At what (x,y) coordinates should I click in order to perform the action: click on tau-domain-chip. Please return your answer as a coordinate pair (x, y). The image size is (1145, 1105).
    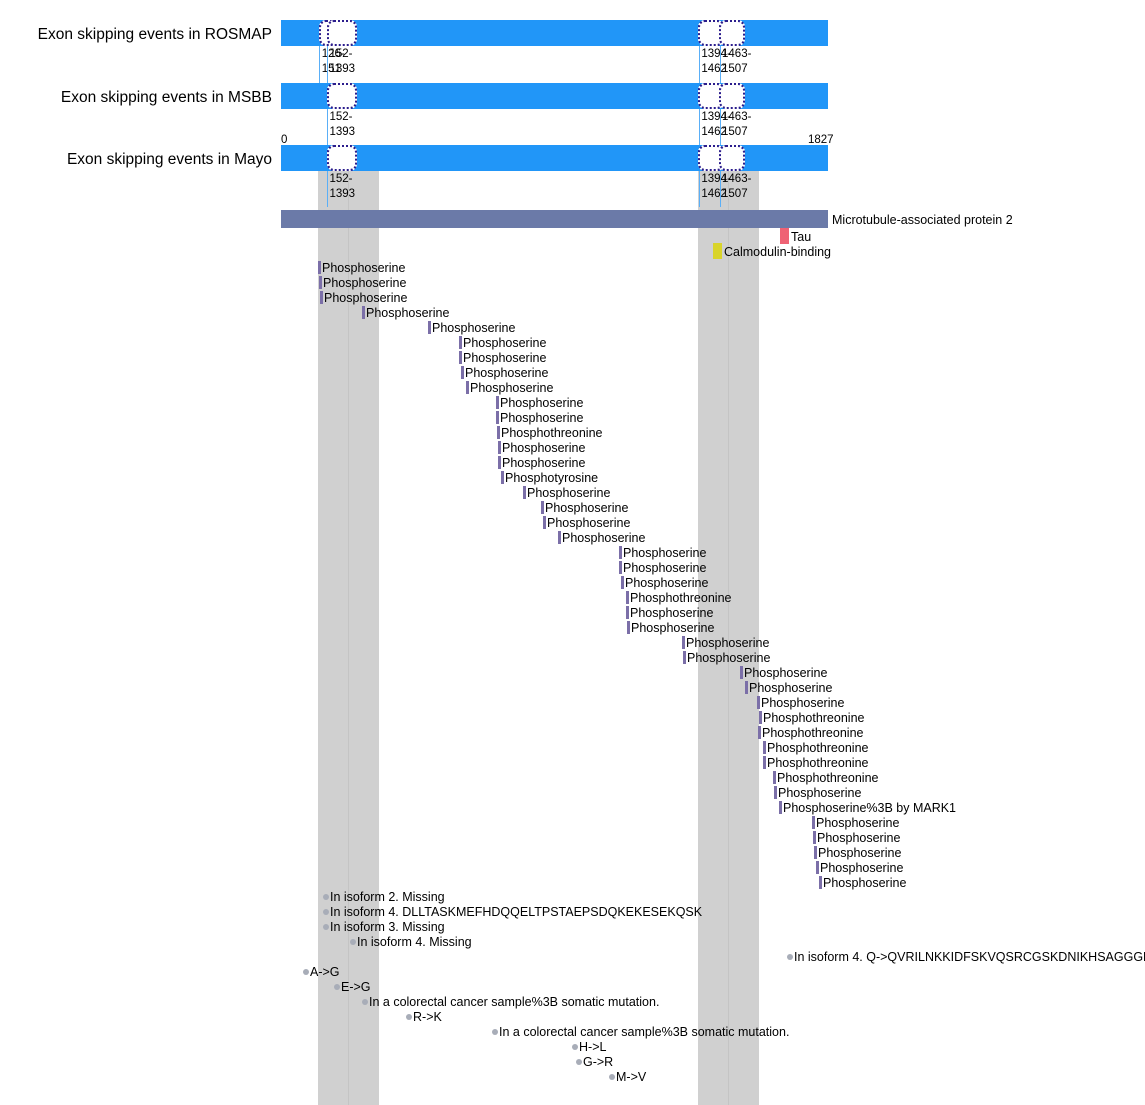
    Looking at the image, I should click on (784, 236).